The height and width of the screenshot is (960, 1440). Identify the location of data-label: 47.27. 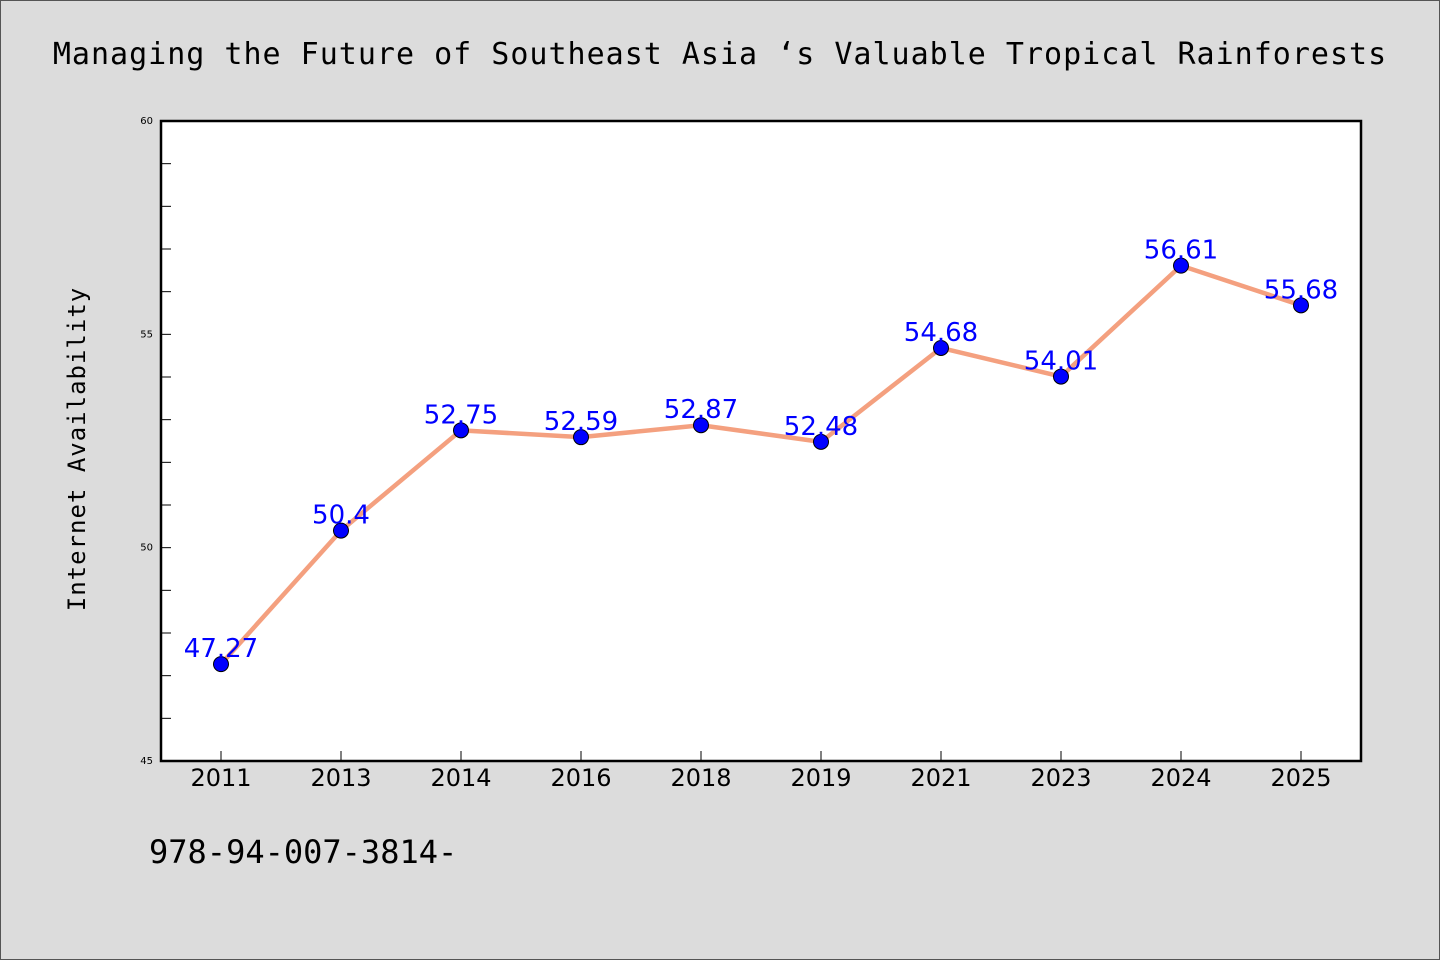
(221, 649).